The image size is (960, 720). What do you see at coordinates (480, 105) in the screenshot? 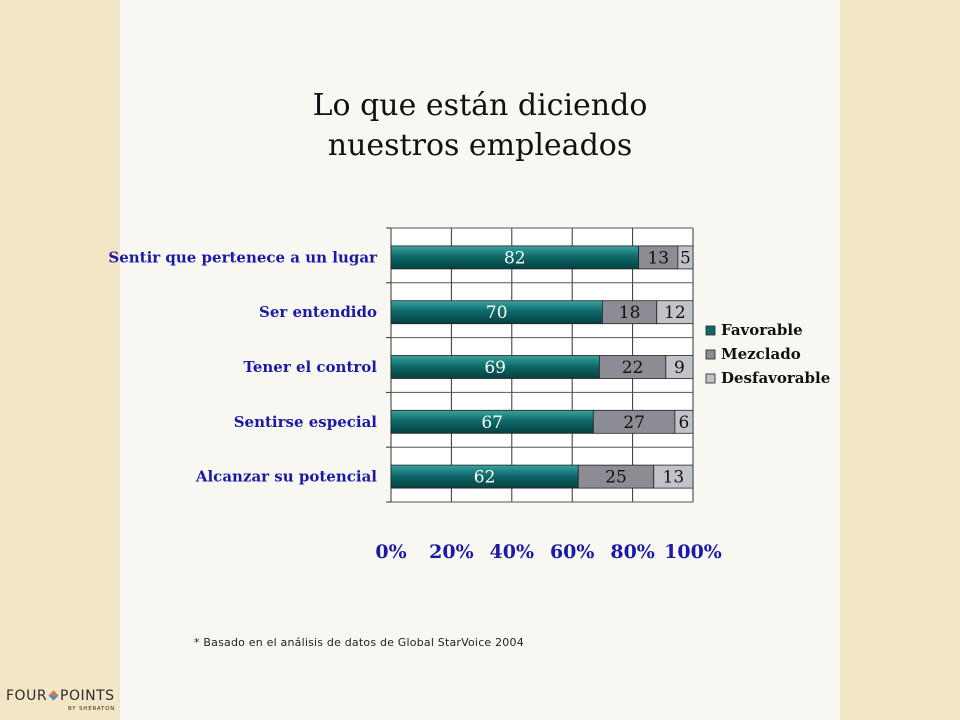
I see `title-line-1: Lo que están diciendo` at bounding box center [480, 105].